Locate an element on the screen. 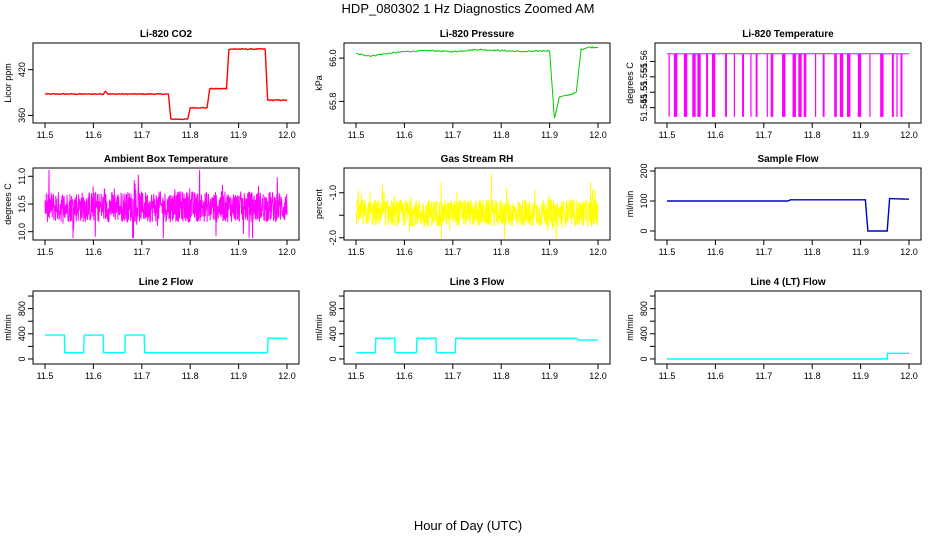  y-tick-label: -1.0 is located at coordinates (333, 193).